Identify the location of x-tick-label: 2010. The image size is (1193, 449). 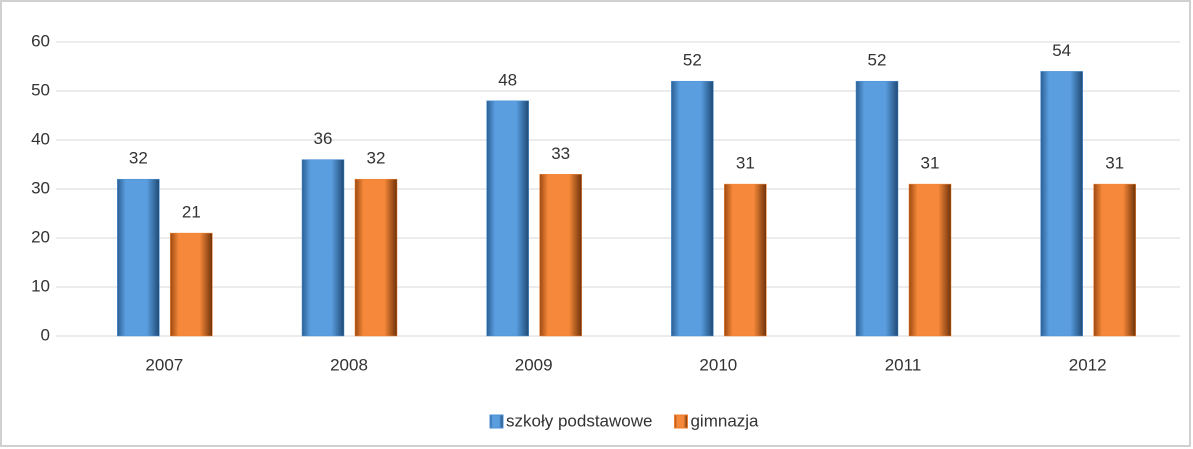
(718, 364).